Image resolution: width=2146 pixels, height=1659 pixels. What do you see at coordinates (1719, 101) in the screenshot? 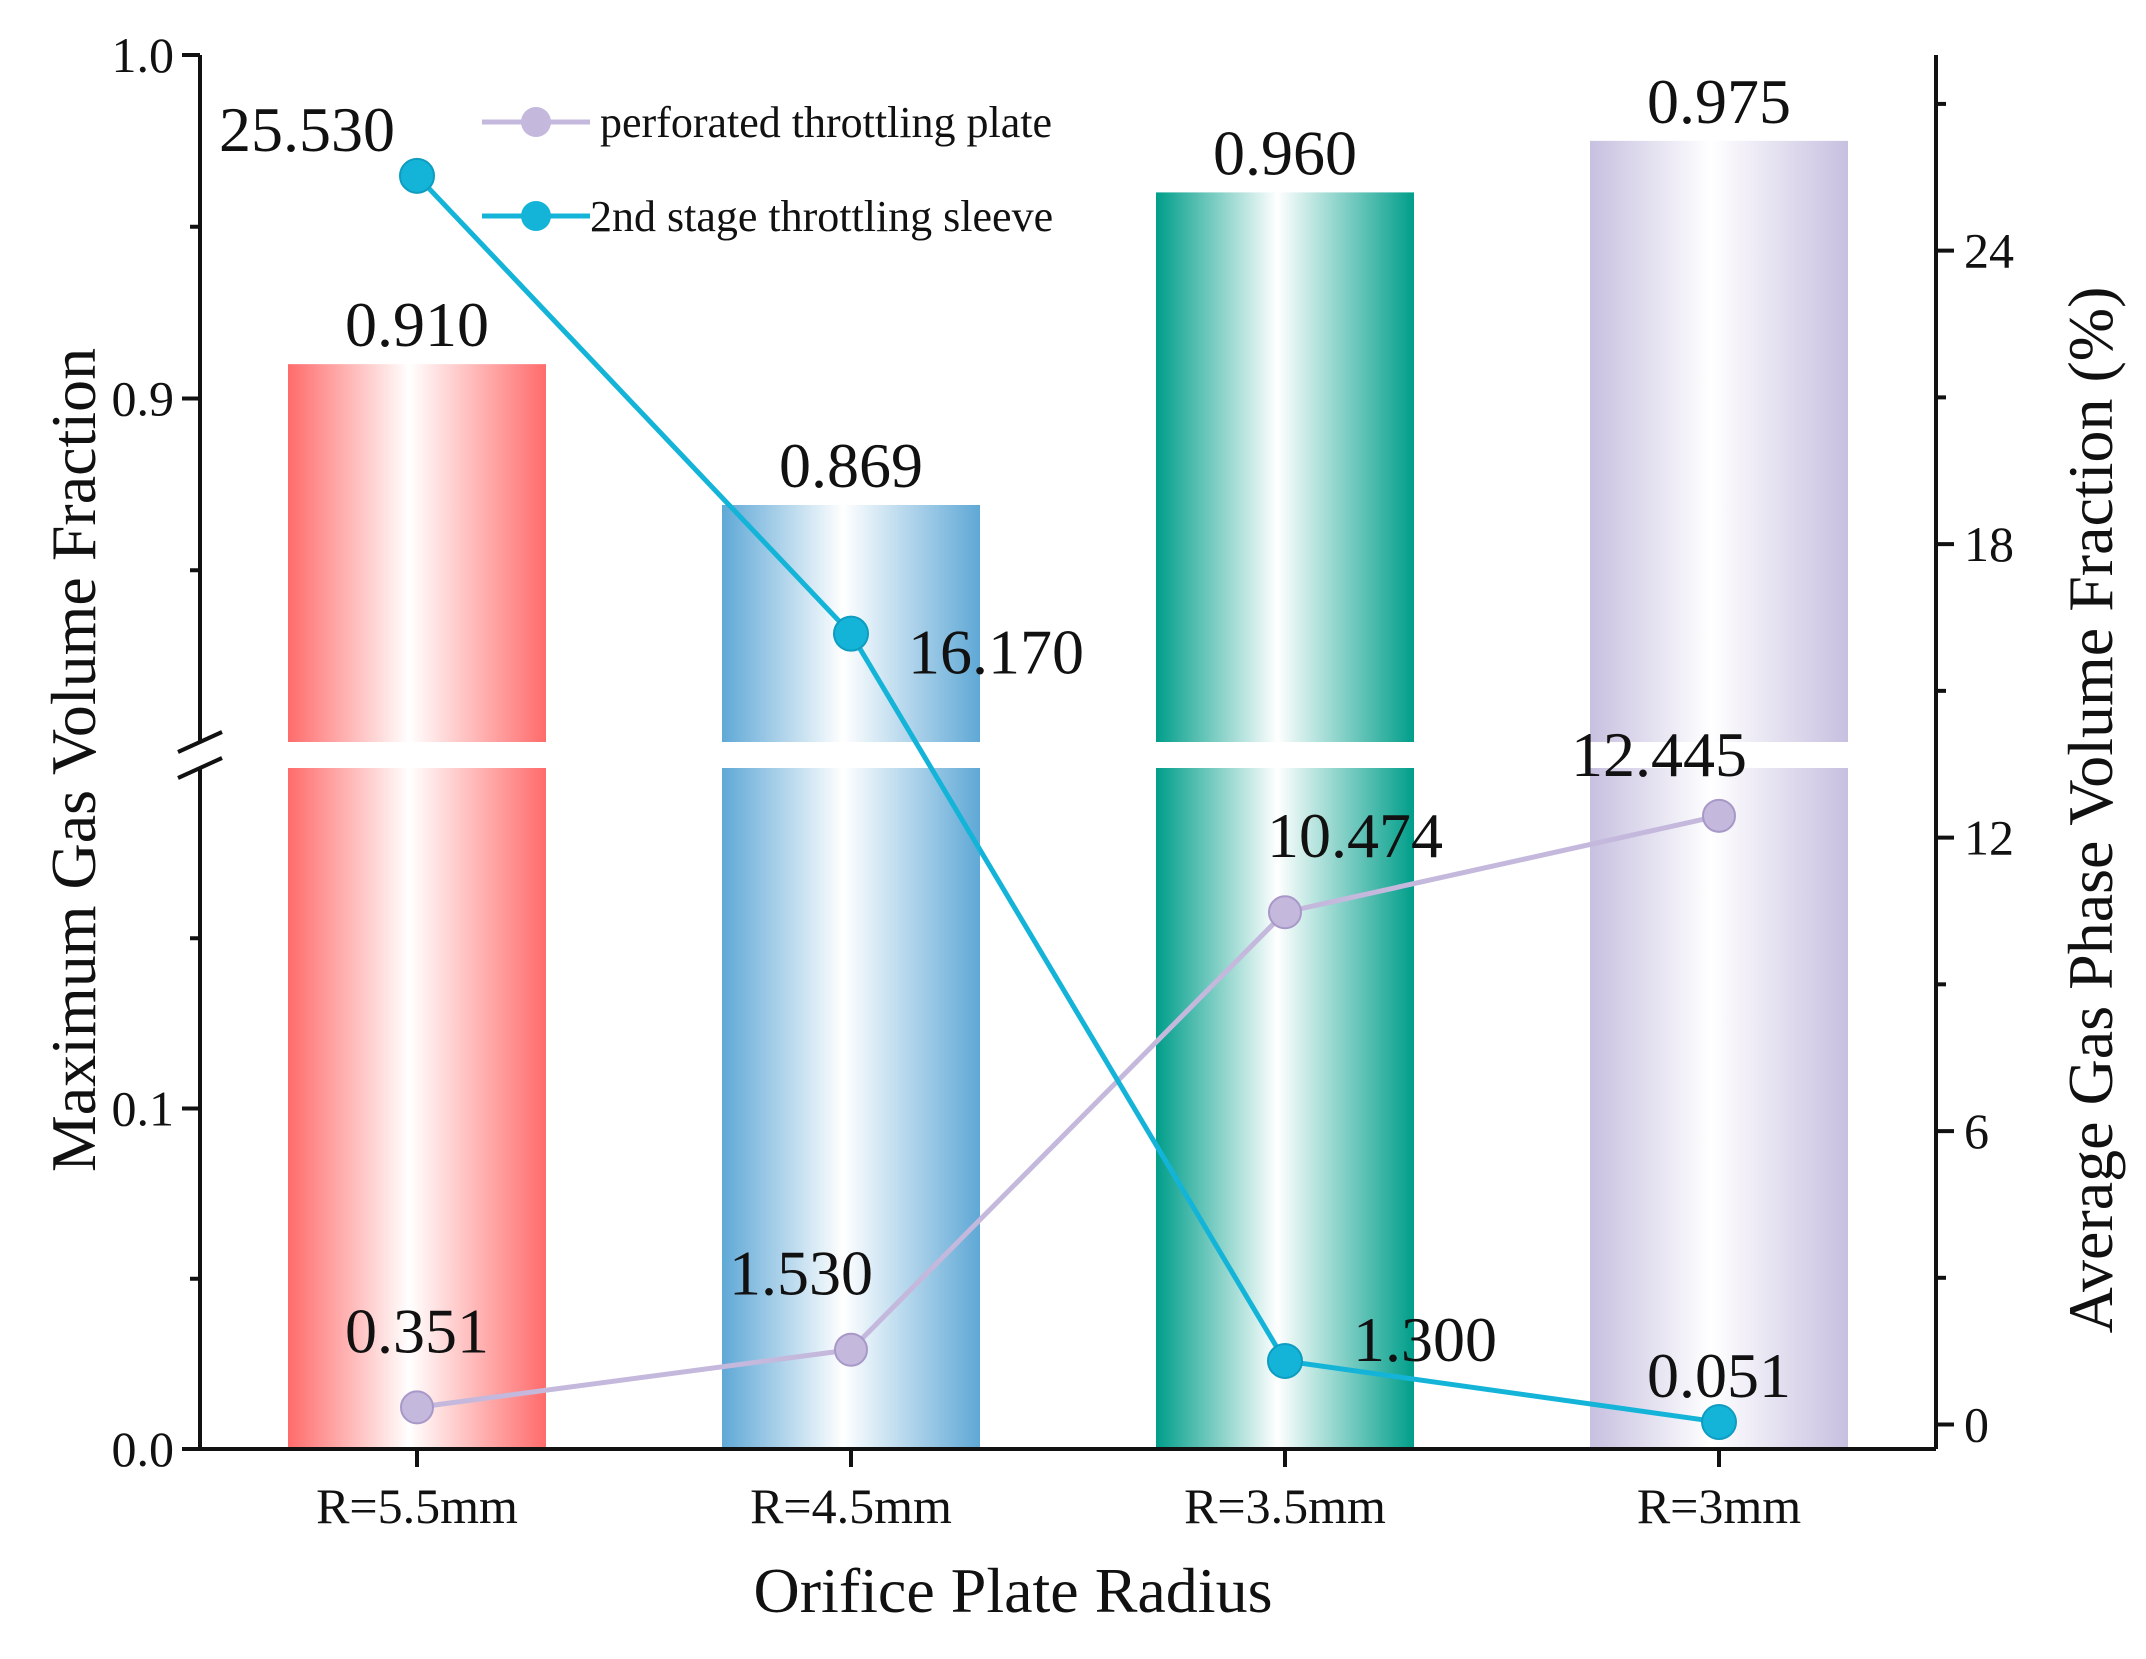
I see `bar-value-label-3: 0.975` at bounding box center [1719, 101].